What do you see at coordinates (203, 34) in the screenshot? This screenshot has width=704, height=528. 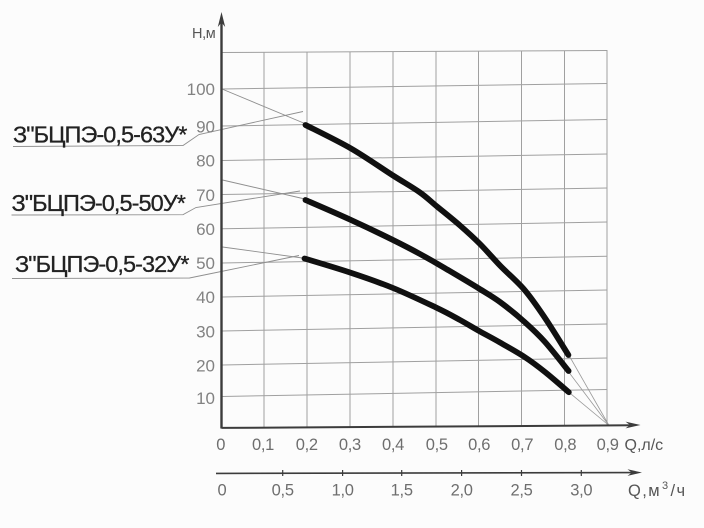 I see `svg-text: Н,м` at bounding box center [203, 34].